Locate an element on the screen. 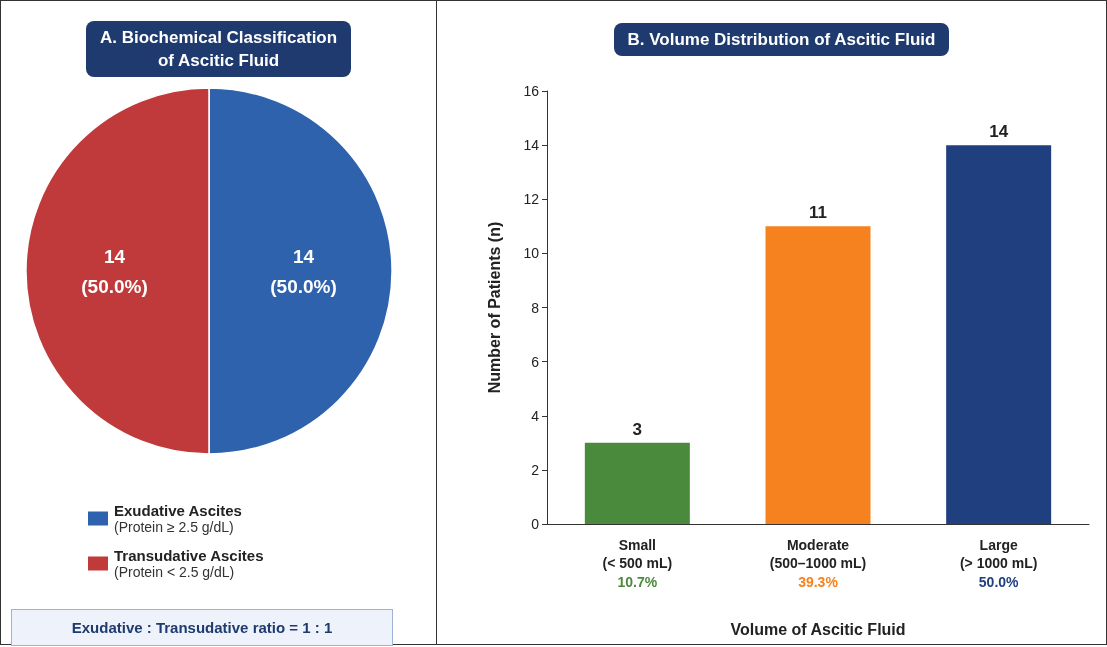 The height and width of the screenshot is (647, 1107). x-tick-label: Small (< 500 mL) is located at coordinates (637, 554).